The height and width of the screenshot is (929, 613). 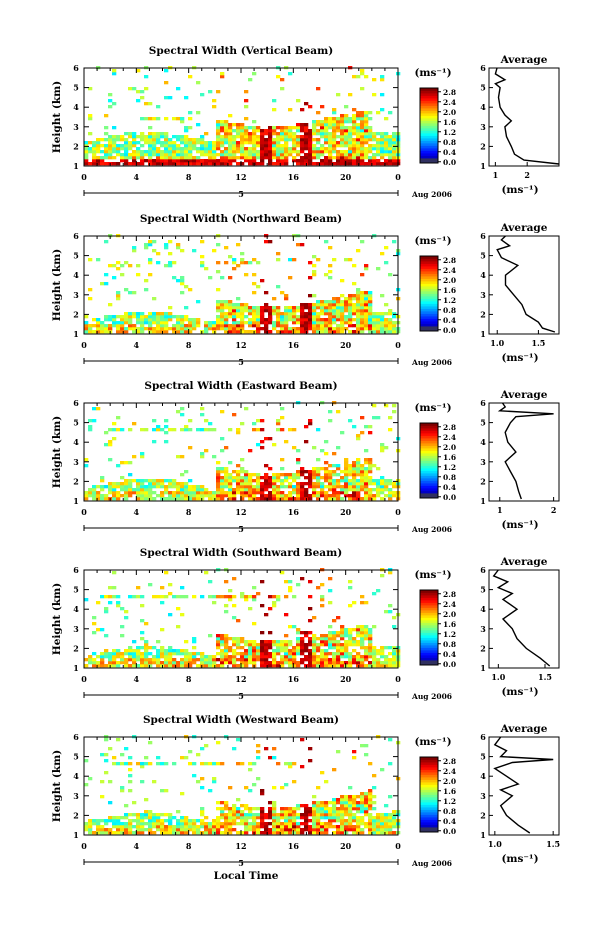 I want to click on x-axis-label: Local Time, so click(x=246, y=876).